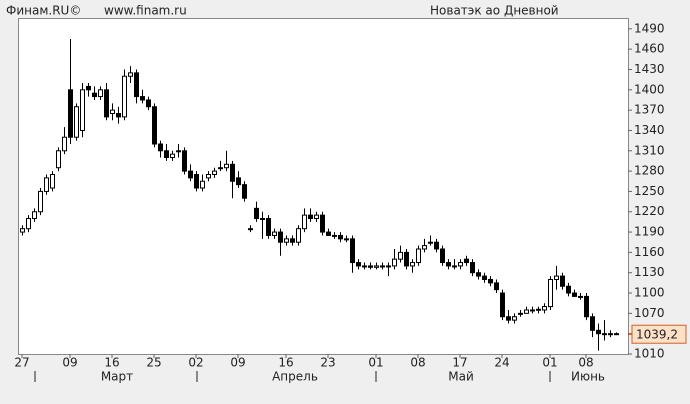  What do you see at coordinates (153, 363) in the screenshot?
I see `x-tick-label: 25` at bounding box center [153, 363].